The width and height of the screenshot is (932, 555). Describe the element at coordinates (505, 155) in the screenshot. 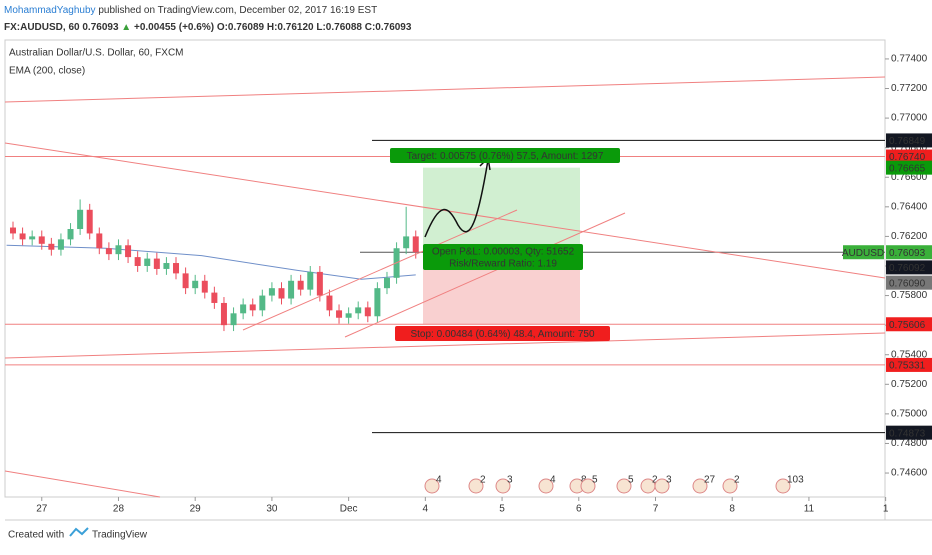

I see `target-label-box` at that location.